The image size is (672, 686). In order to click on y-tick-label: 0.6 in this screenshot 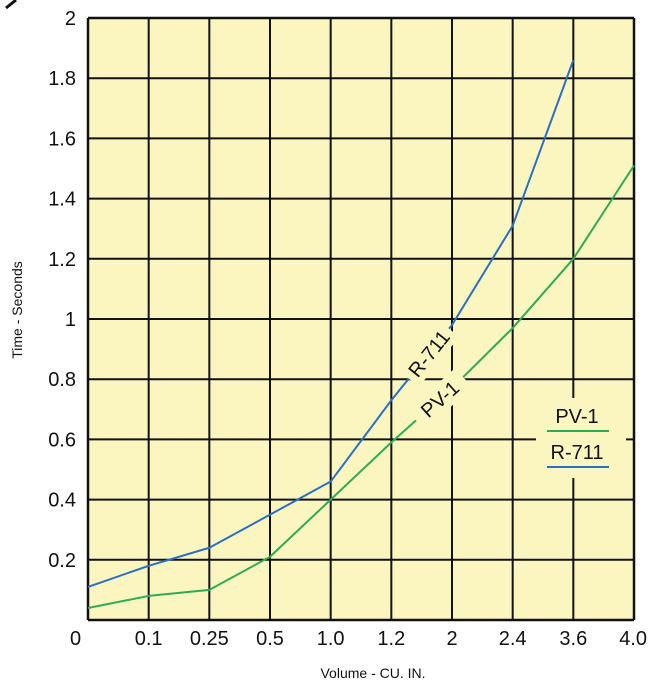, I will do `click(62, 440)`.